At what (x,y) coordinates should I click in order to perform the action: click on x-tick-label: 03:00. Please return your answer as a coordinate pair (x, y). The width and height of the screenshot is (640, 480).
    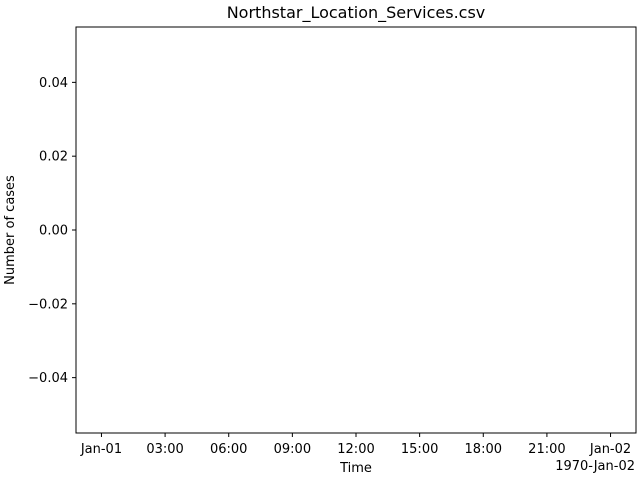
    Looking at the image, I should click on (164, 449).